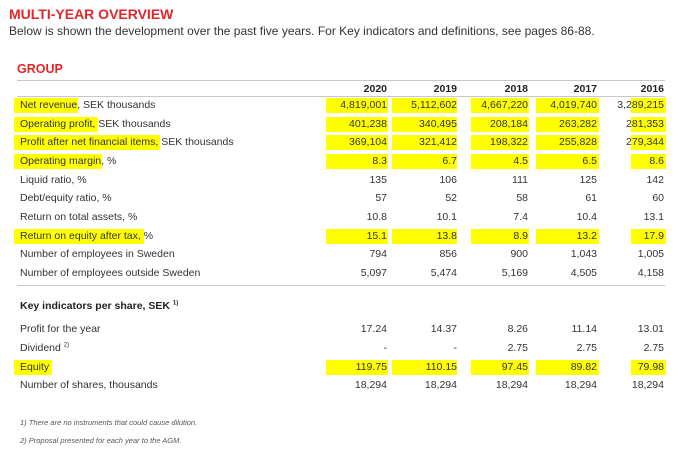  What do you see at coordinates (520, 217) in the screenshot?
I see `table-cell: 7.4` at bounding box center [520, 217].